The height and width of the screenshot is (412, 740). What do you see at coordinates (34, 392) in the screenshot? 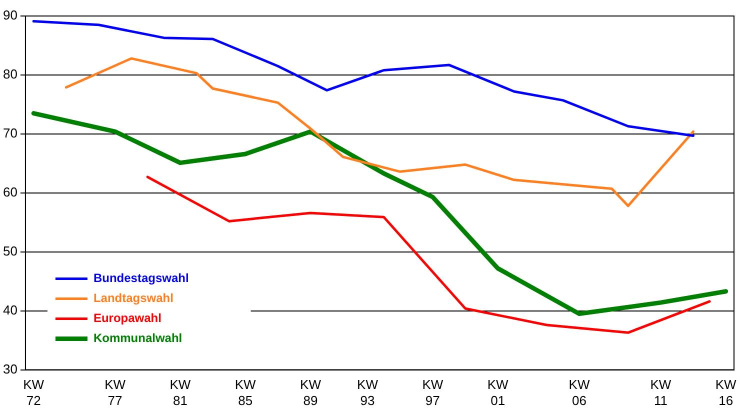
I see `x-tick-label: KW 72` at bounding box center [34, 392].